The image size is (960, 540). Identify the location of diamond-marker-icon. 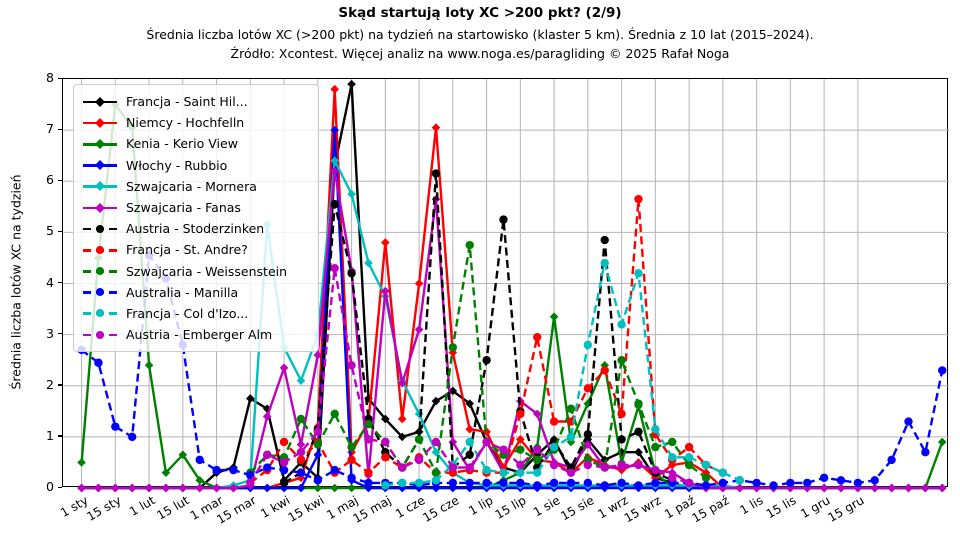
(100, 165).